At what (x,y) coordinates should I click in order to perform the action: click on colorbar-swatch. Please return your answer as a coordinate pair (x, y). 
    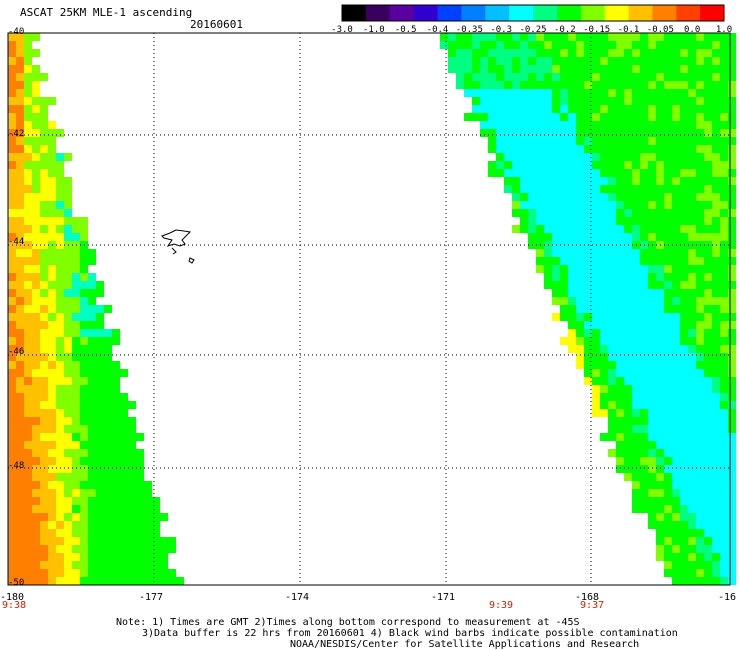
    Looking at the image, I should click on (688, 13).